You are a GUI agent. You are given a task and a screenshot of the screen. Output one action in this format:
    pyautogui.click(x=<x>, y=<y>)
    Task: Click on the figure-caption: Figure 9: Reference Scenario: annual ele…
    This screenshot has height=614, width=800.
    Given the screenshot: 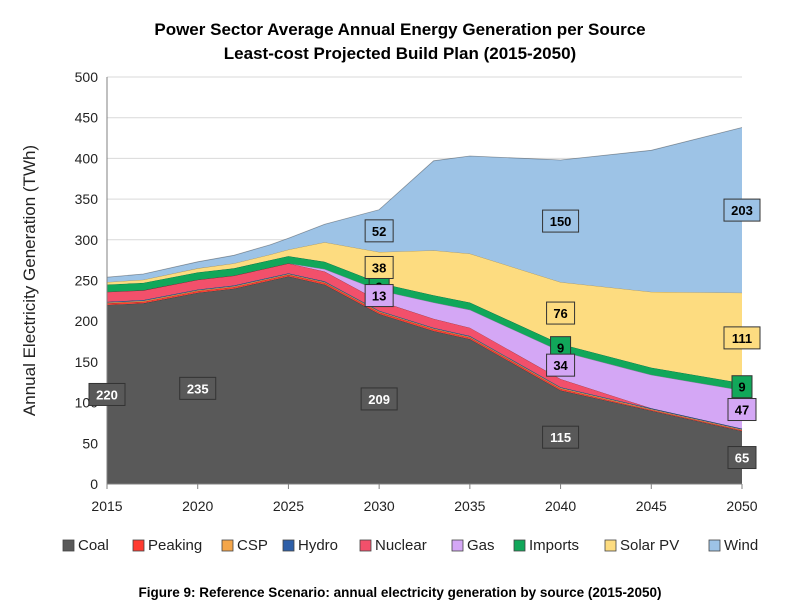 What is the action you would take?
    pyautogui.click(x=400, y=592)
    